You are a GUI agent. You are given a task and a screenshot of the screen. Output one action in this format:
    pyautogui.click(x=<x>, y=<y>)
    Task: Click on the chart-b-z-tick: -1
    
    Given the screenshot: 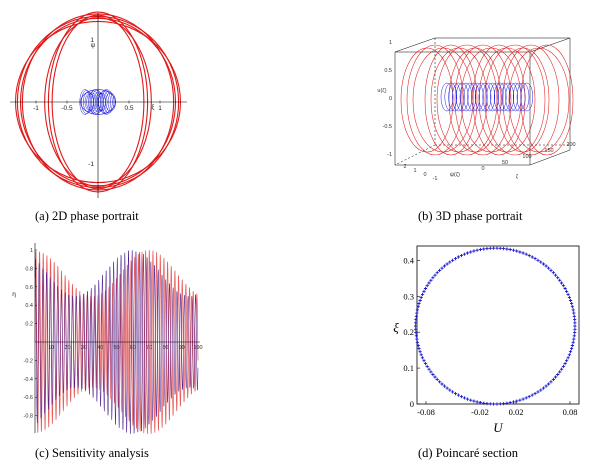 What is the action you would take?
    pyautogui.click(x=389, y=155)
    